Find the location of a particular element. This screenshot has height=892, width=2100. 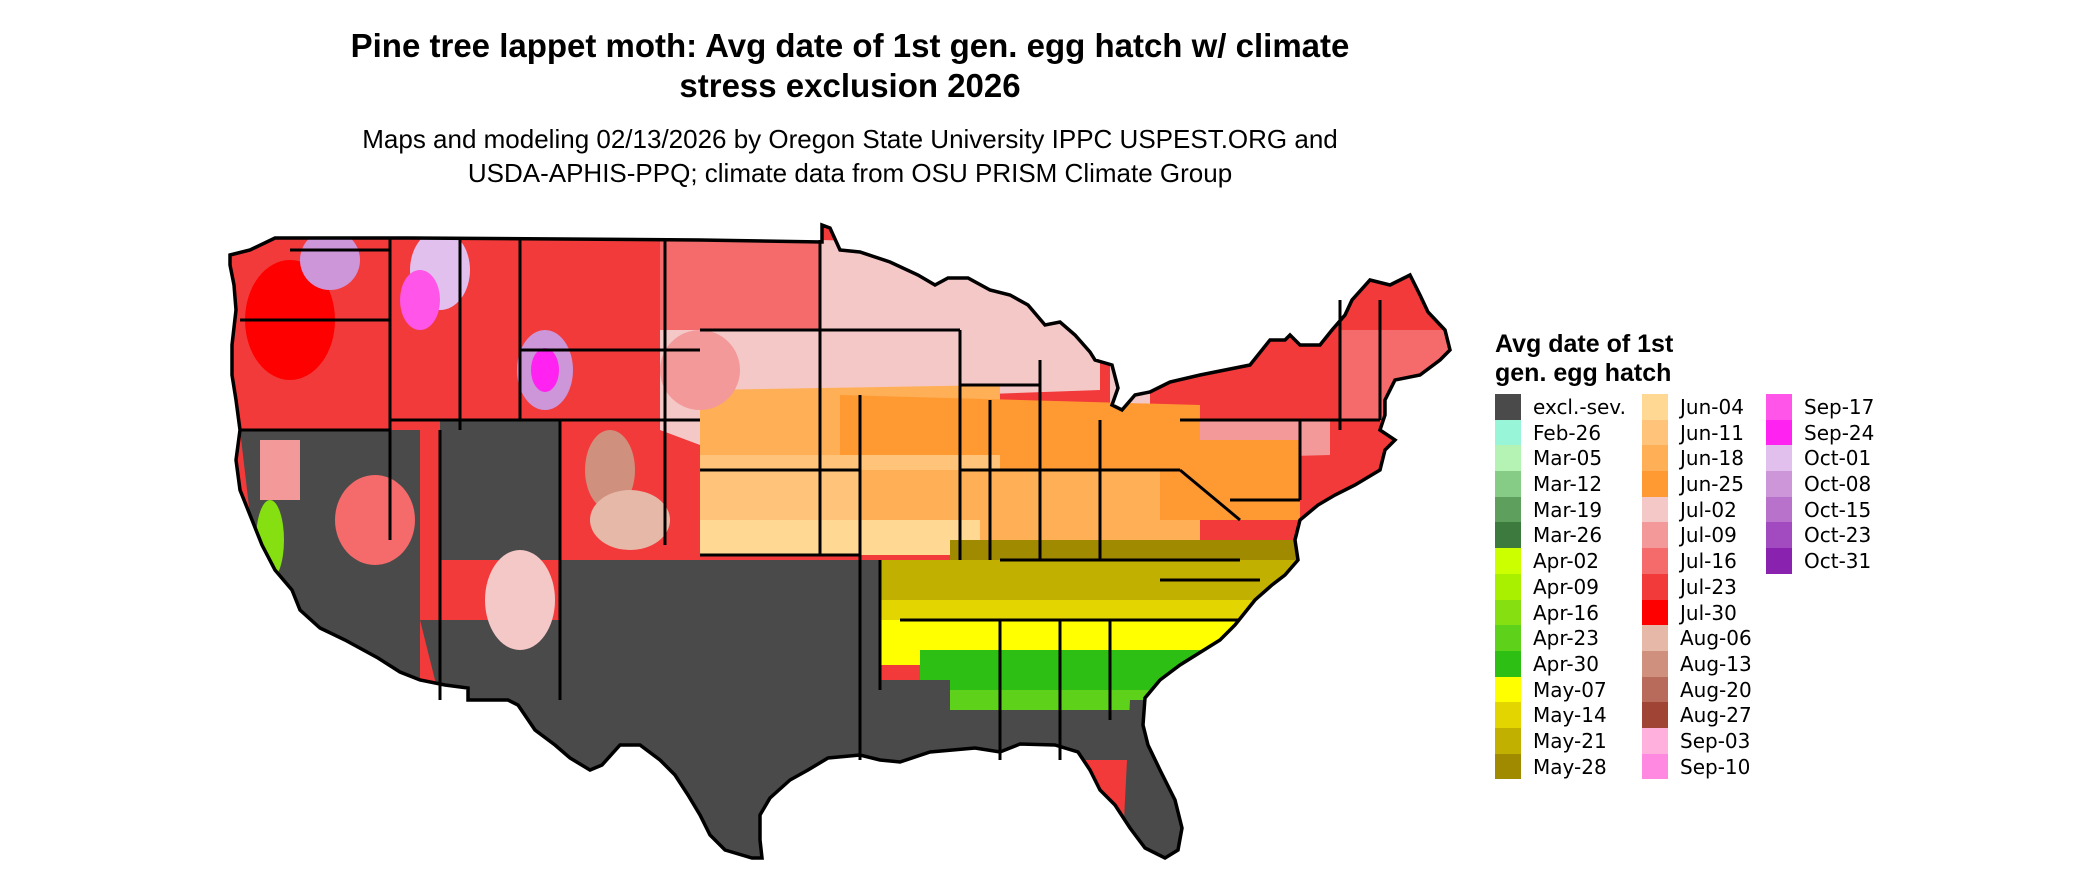

legend-label: Sep-03 is located at coordinates (1715, 740).